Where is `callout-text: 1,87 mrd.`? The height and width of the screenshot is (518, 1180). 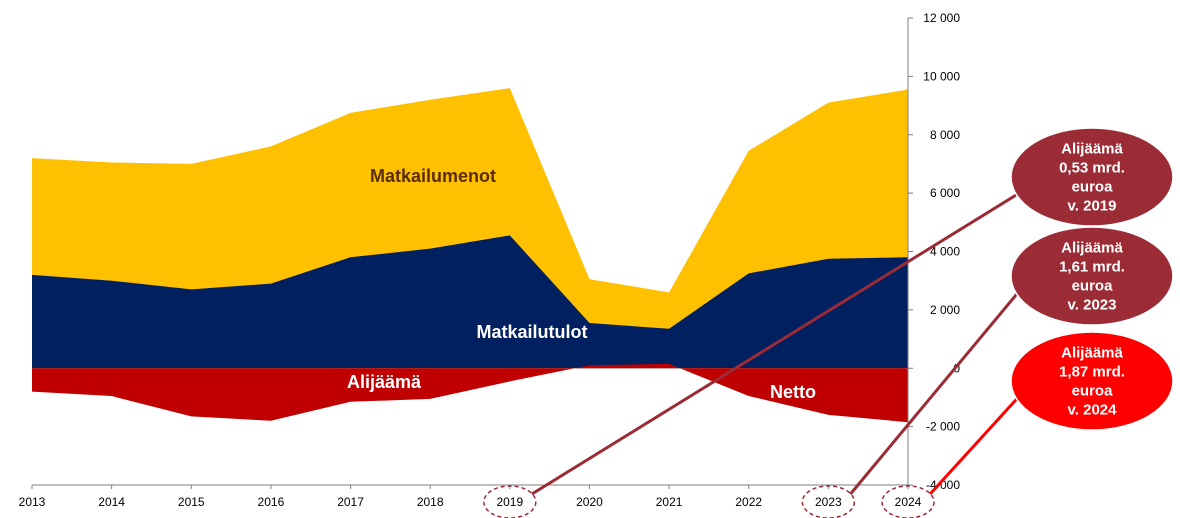
callout-text: 1,87 mrd. is located at coordinates (1092, 372).